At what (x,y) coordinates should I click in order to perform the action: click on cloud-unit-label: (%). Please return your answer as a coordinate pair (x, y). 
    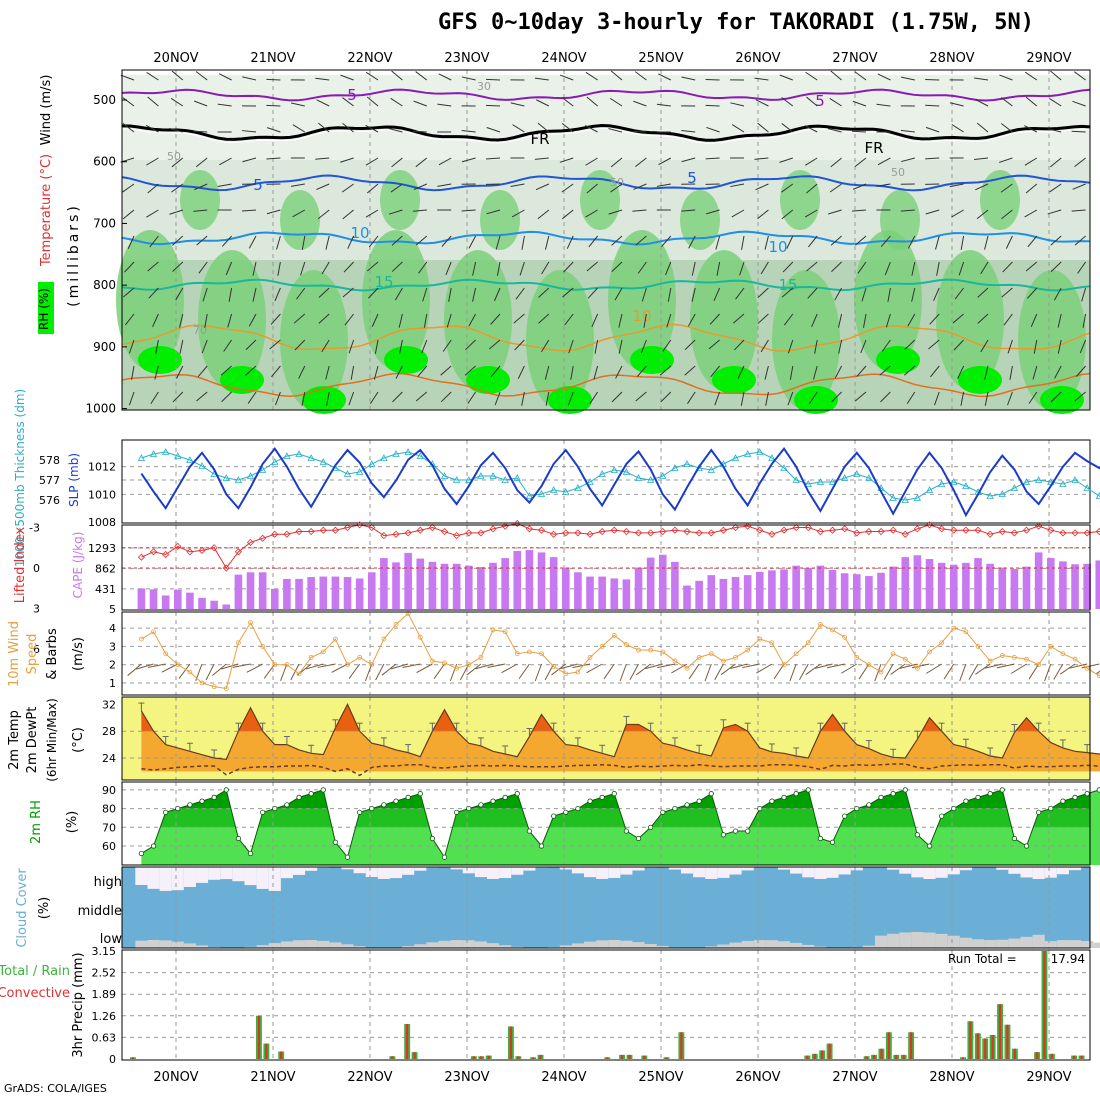
    Looking at the image, I should click on (44, 908).